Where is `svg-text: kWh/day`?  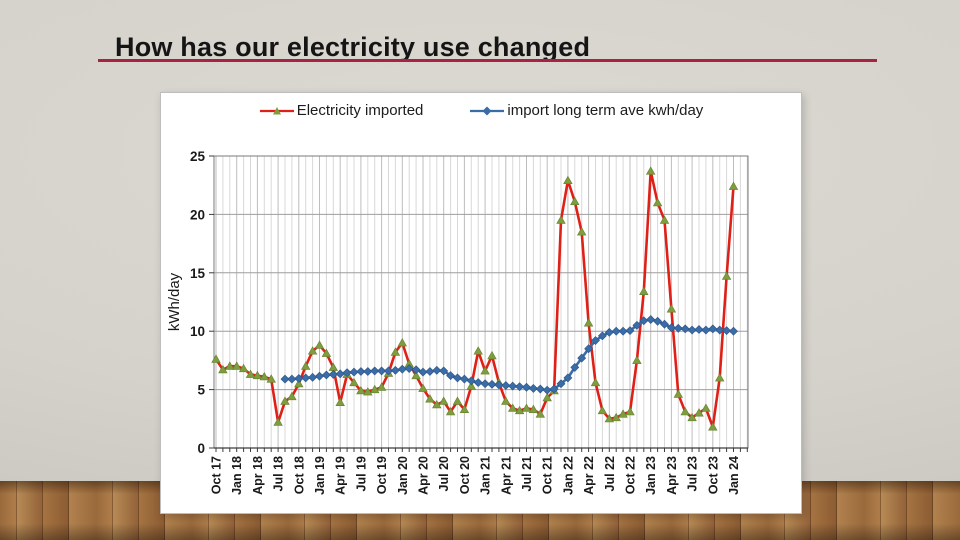 svg-text: kWh/day is located at coordinates (174, 301).